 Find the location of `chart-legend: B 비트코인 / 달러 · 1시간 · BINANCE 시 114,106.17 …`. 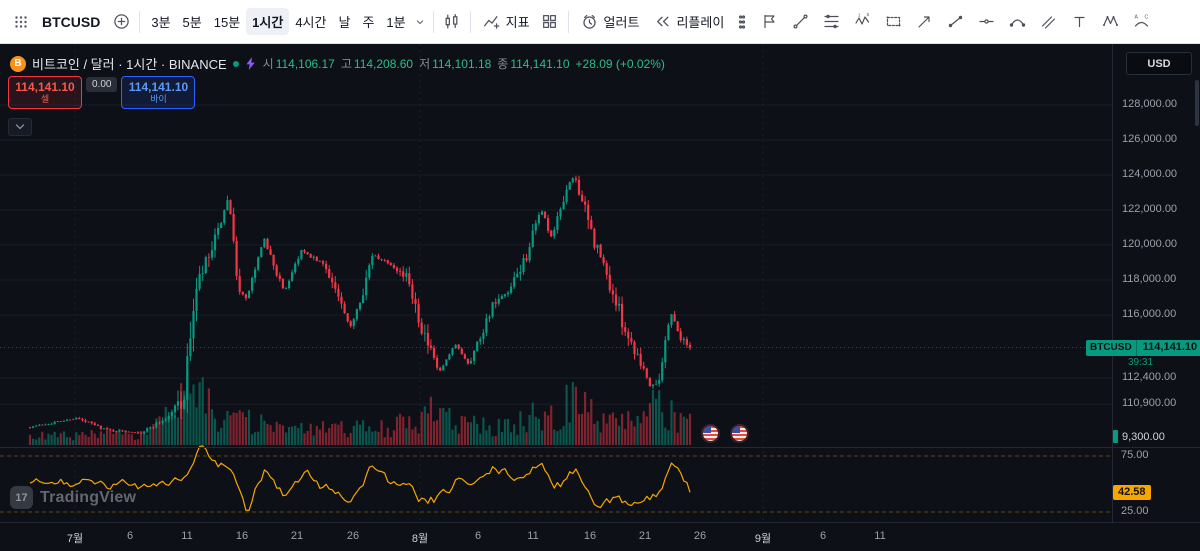

chart-legend: B 비트코인 / 달러 · 1시간 · BINANCE 시 114,106.17 … is located at coordinates (337, 63).